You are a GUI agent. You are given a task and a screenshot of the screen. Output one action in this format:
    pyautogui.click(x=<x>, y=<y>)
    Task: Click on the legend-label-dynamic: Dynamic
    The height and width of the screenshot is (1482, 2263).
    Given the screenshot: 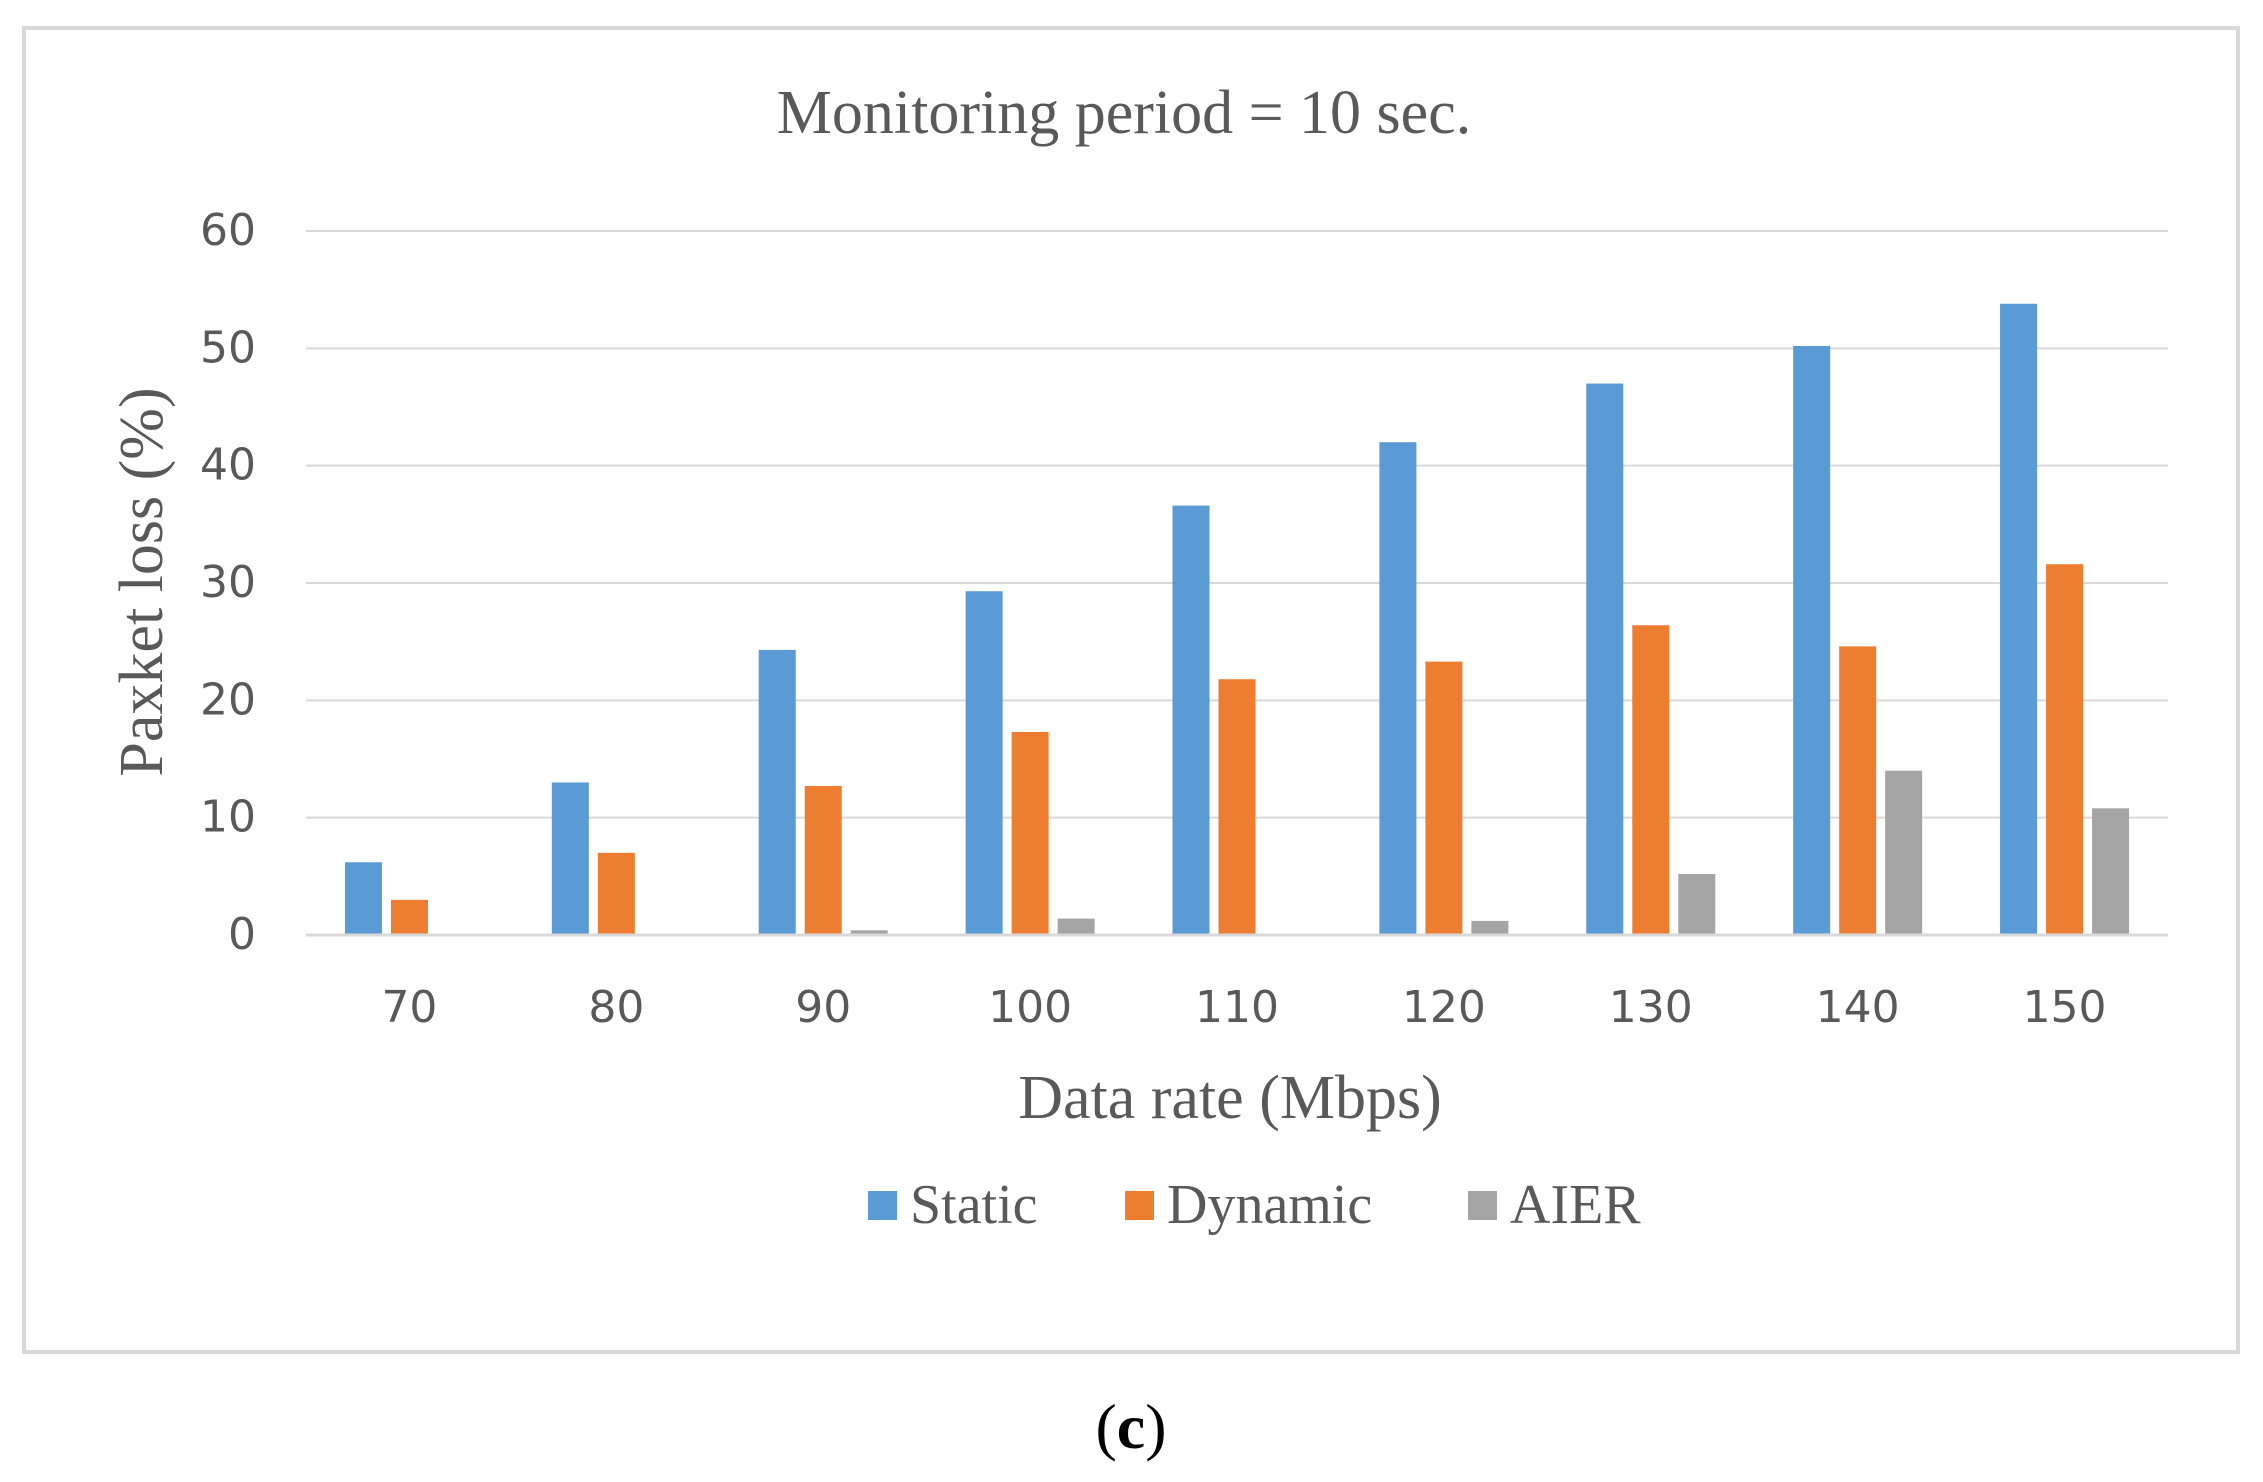 What is the action you would take?
    pyautogui.click(x=1269, y=1205)
    